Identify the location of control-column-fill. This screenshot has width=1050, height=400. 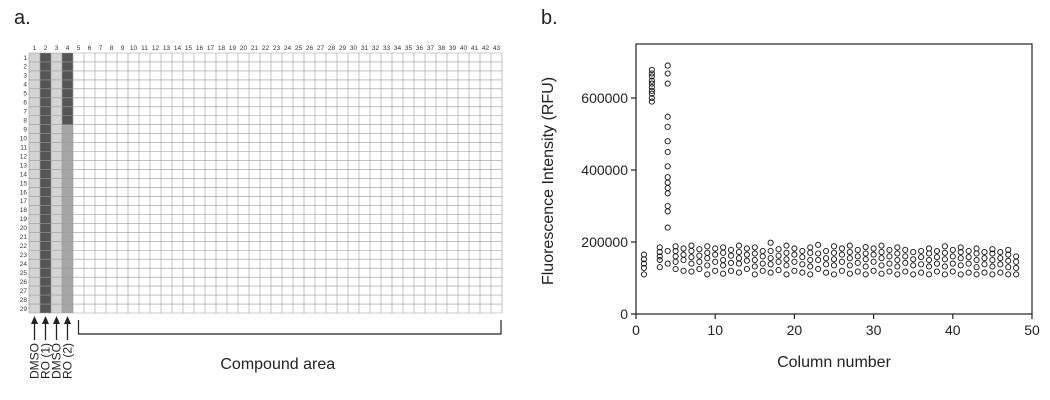
(45, 183).